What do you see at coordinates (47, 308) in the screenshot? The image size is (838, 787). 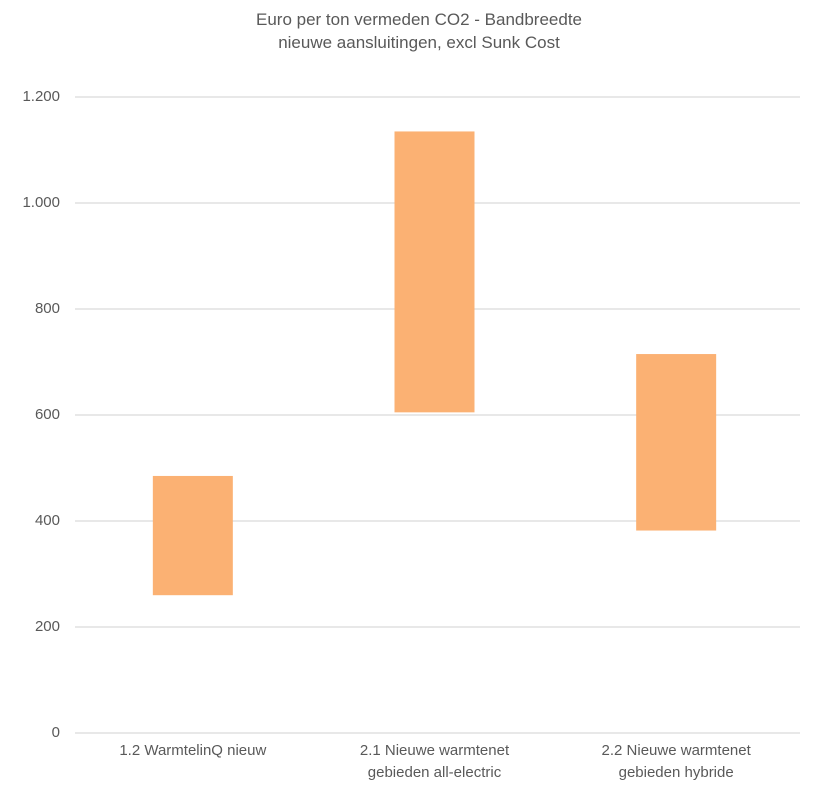 I see `y-tick-label: 800` at bounding box center [47, 308].